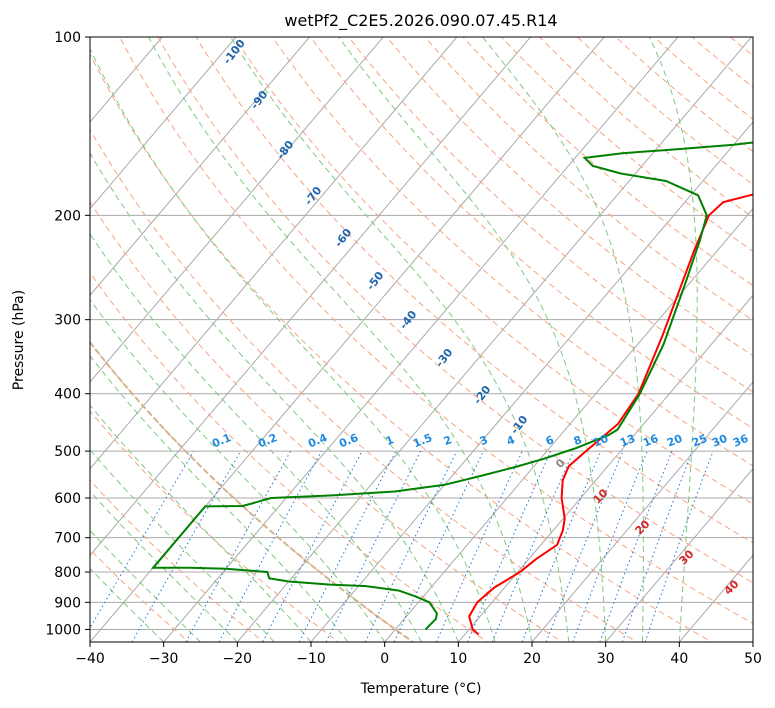  I want to click on x-axis-label: Temperature (°C), so click(421, 689).